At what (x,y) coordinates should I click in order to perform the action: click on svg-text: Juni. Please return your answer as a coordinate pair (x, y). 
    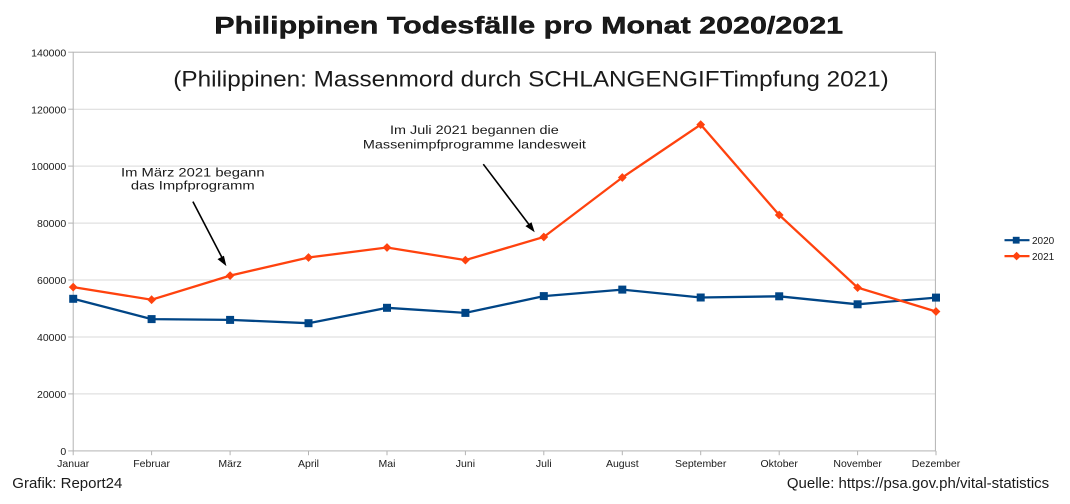
    Looking at the image, I should click on (465, 464).